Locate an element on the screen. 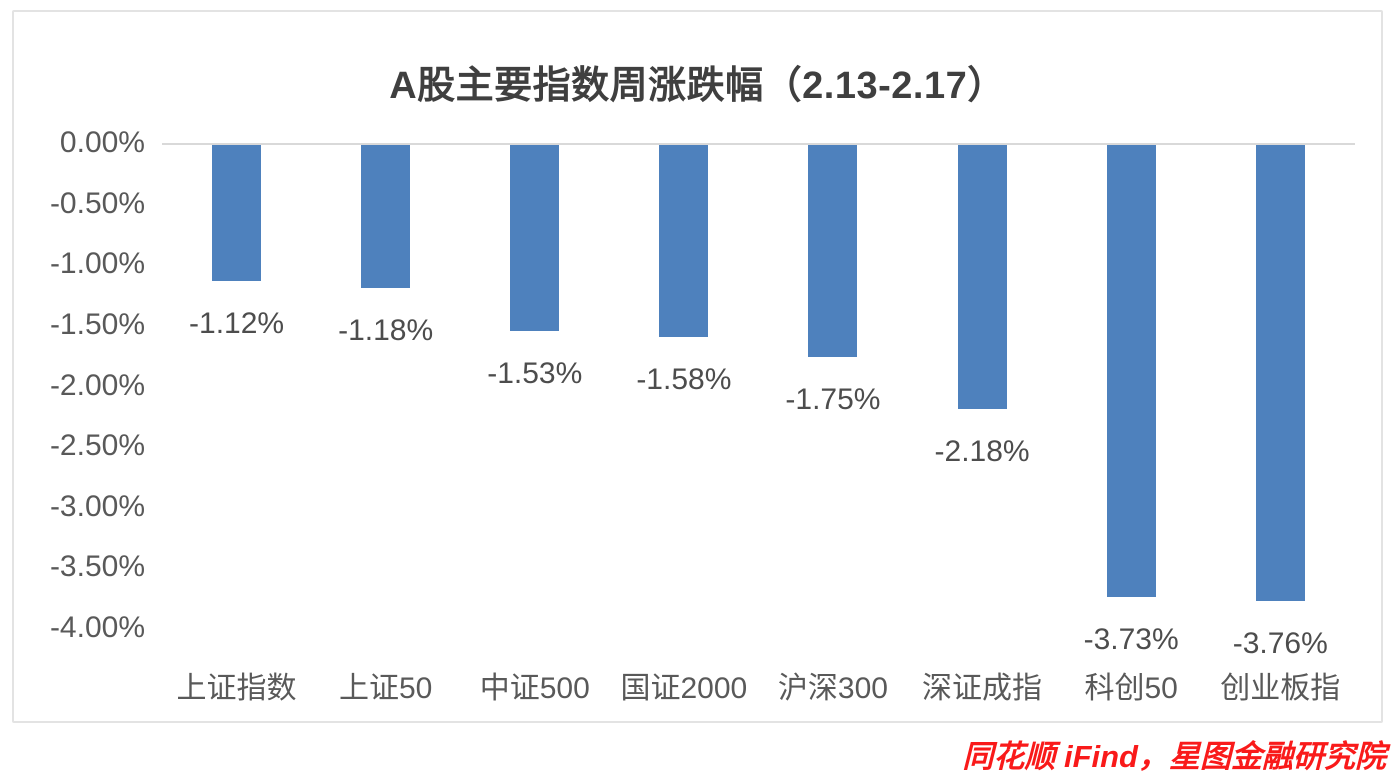  y-tick-label: -3.50% is located at coordinates (97, 567).